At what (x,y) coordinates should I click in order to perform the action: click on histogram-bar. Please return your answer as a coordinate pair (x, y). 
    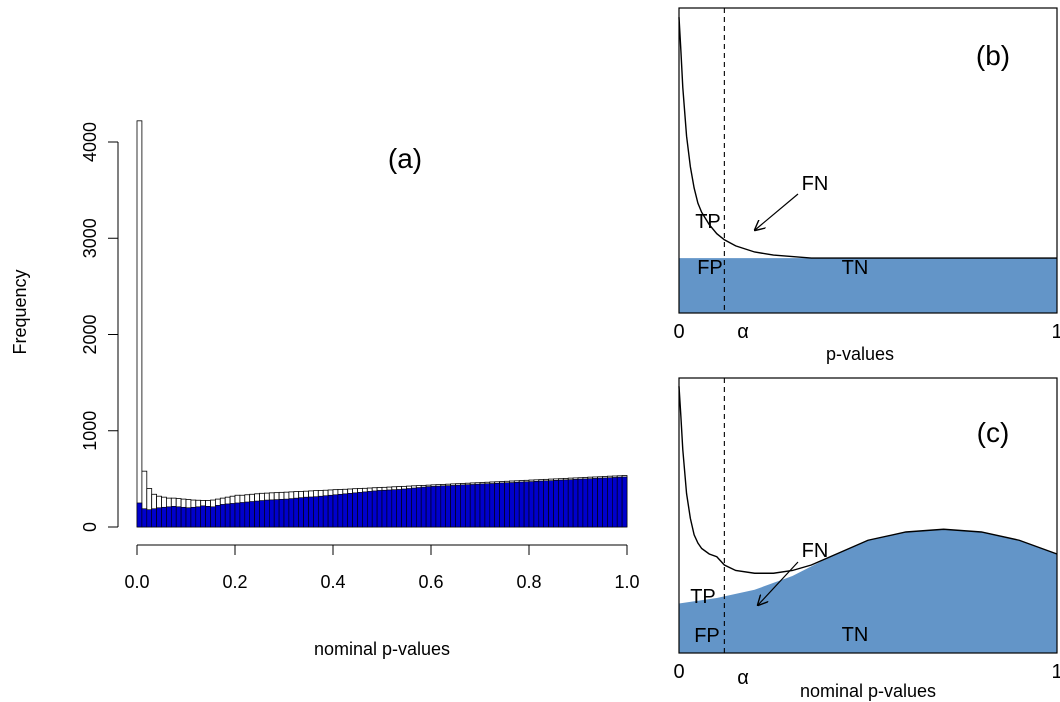
    Looking at the image, I should click on (139, 324).